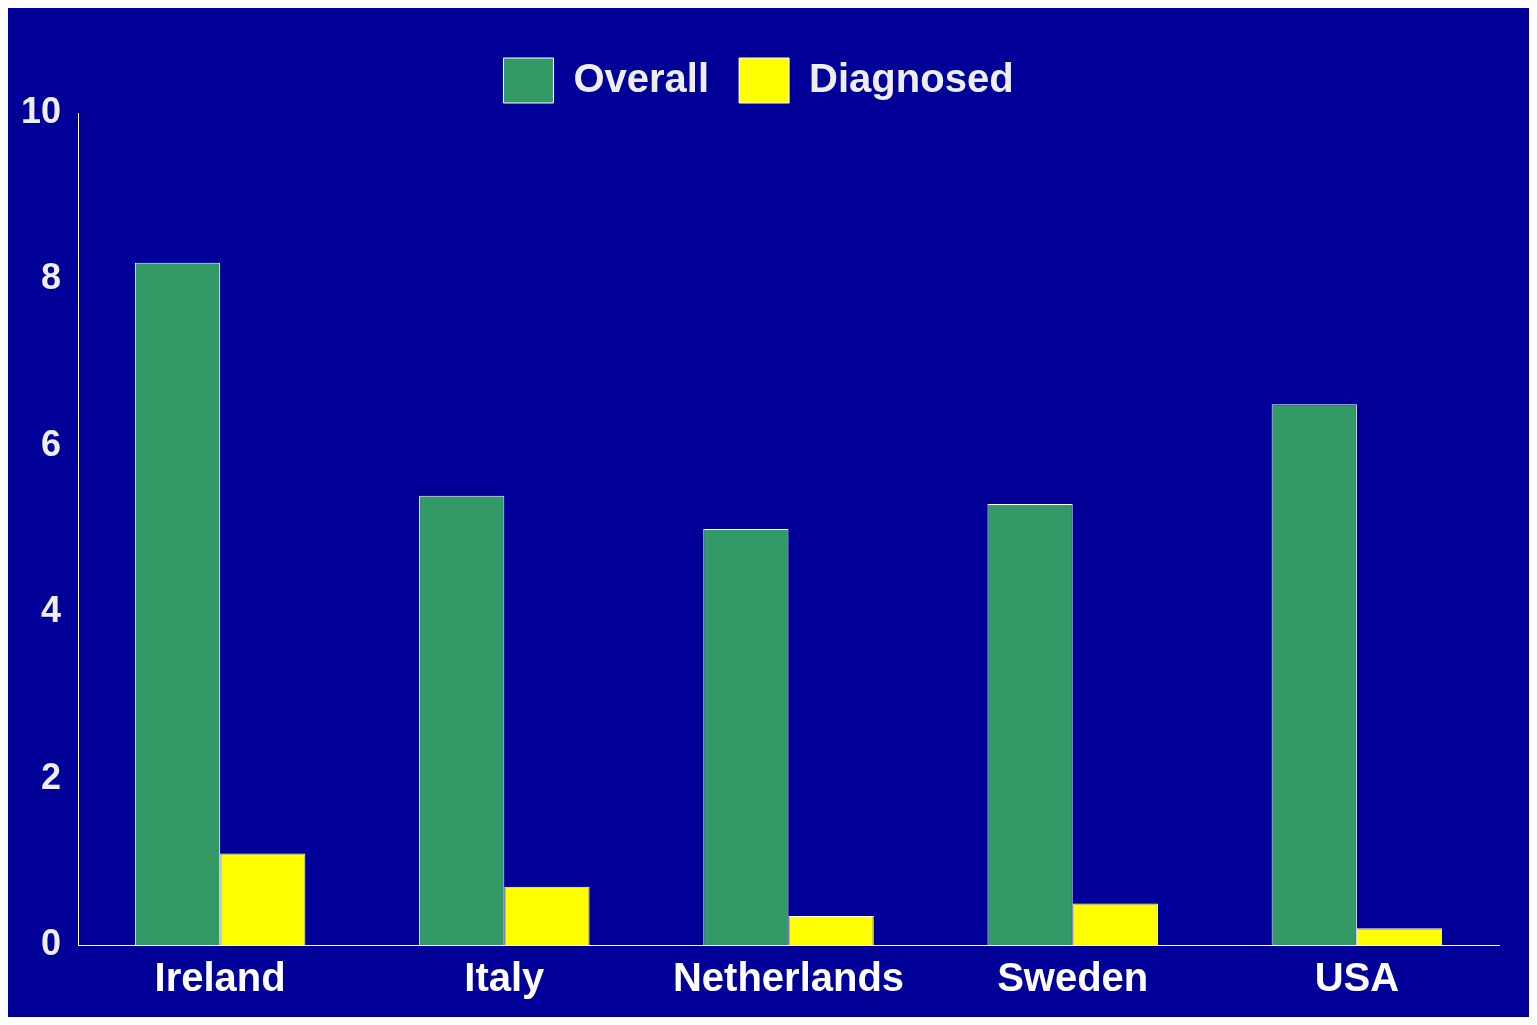  What do you see at coordinates (788, 977) in the screenshot?
I see `x-tick-label: Netherlands` at bounding box center [788, 977].